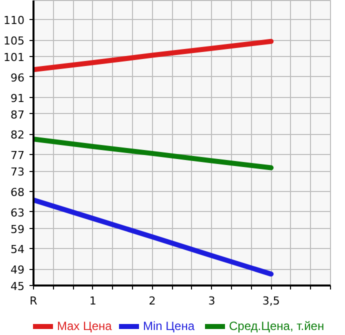  Describe the element at coordinates (17, 229) in the screenshot. I see `y-tick-label: 59` at that location.